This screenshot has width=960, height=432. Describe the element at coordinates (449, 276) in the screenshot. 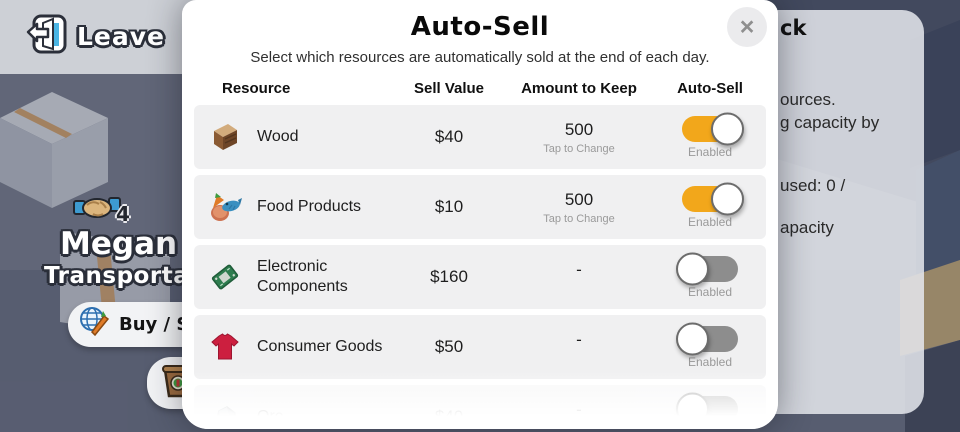

I see `sell-value: $160` at that location.